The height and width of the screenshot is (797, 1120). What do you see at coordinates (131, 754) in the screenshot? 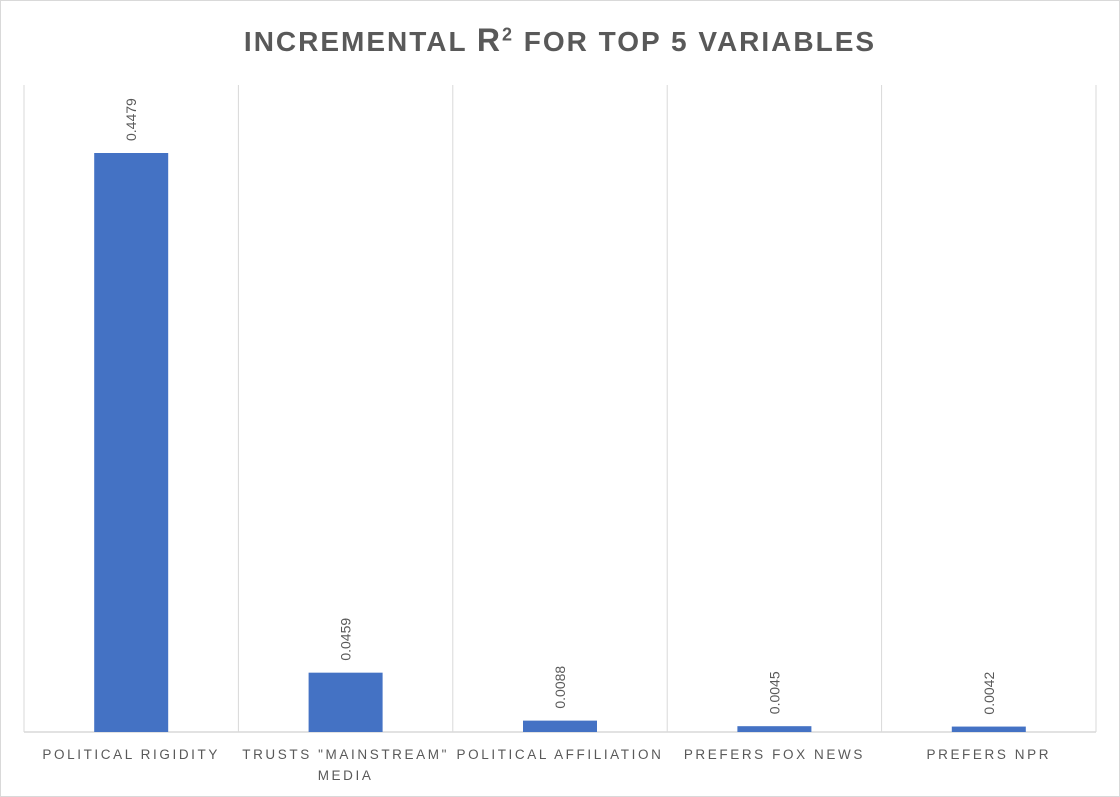
I see `category-label: POLITICAL RIGIDITY` at bounding box center [131, 754].